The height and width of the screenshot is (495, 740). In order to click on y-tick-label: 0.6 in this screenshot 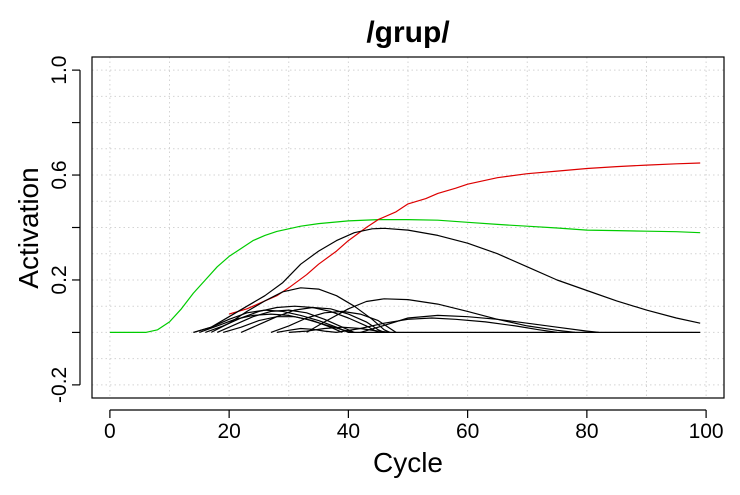, I will do `click(59, 174)`.